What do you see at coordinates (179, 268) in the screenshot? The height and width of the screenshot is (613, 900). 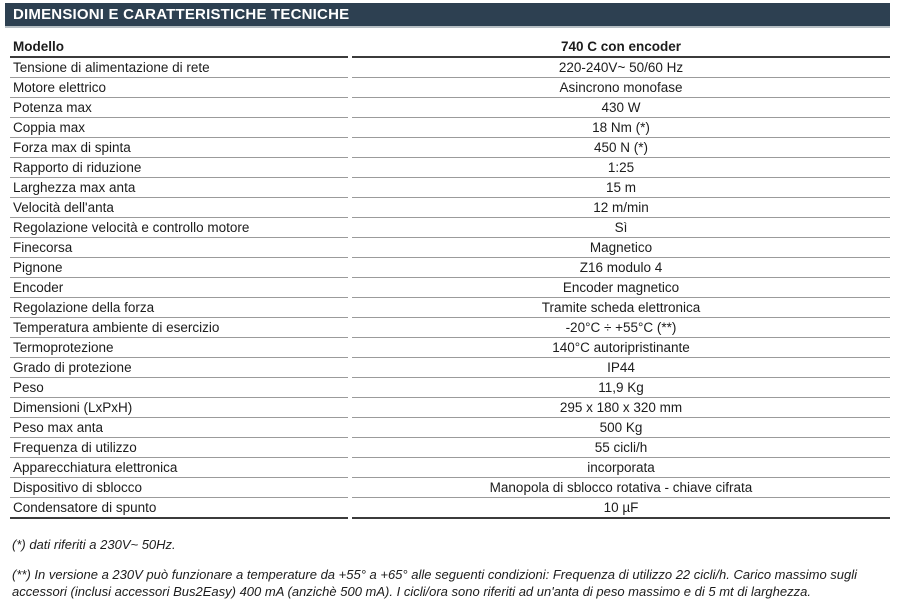 I see `spec-label: Pignone` at bounding box center [179, 268].